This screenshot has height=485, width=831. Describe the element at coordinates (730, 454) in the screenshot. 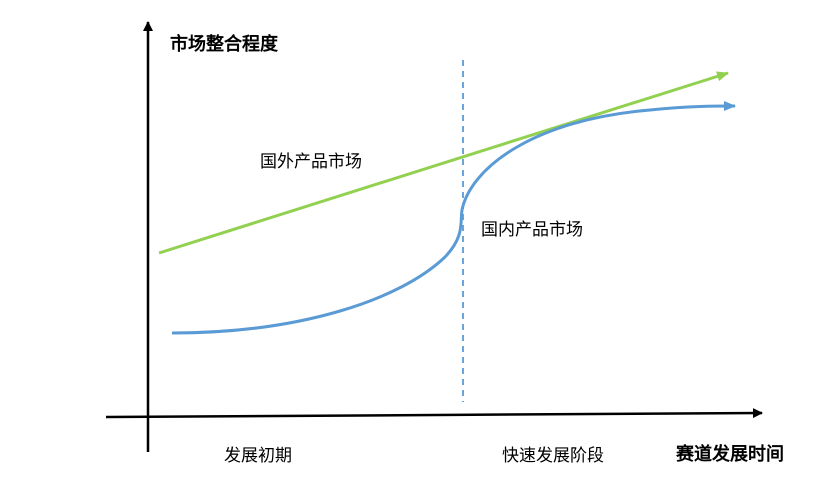

I see `x-axis-label: 赛道发展时间` at that location.